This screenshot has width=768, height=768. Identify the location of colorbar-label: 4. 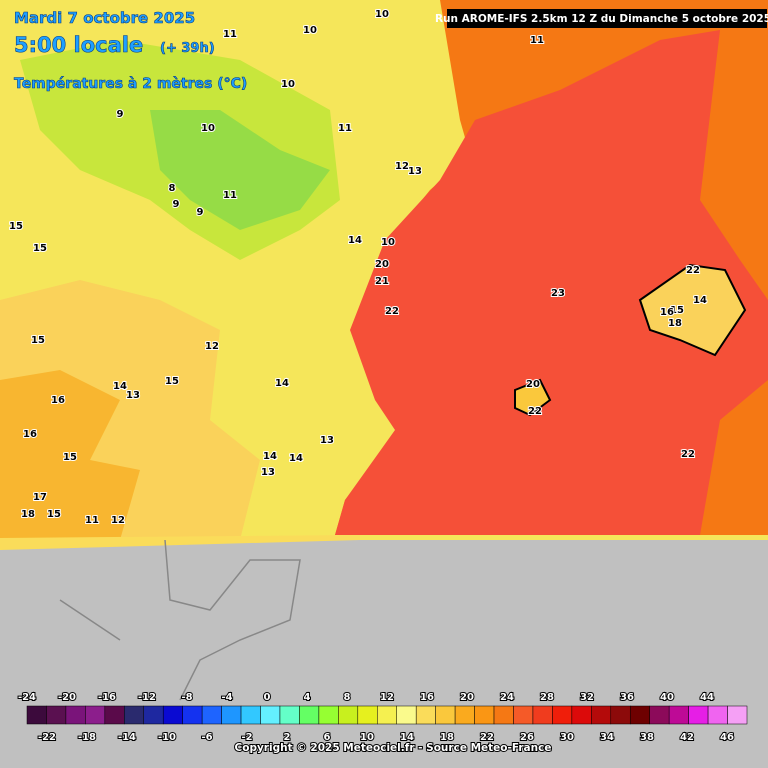
(307, 697).